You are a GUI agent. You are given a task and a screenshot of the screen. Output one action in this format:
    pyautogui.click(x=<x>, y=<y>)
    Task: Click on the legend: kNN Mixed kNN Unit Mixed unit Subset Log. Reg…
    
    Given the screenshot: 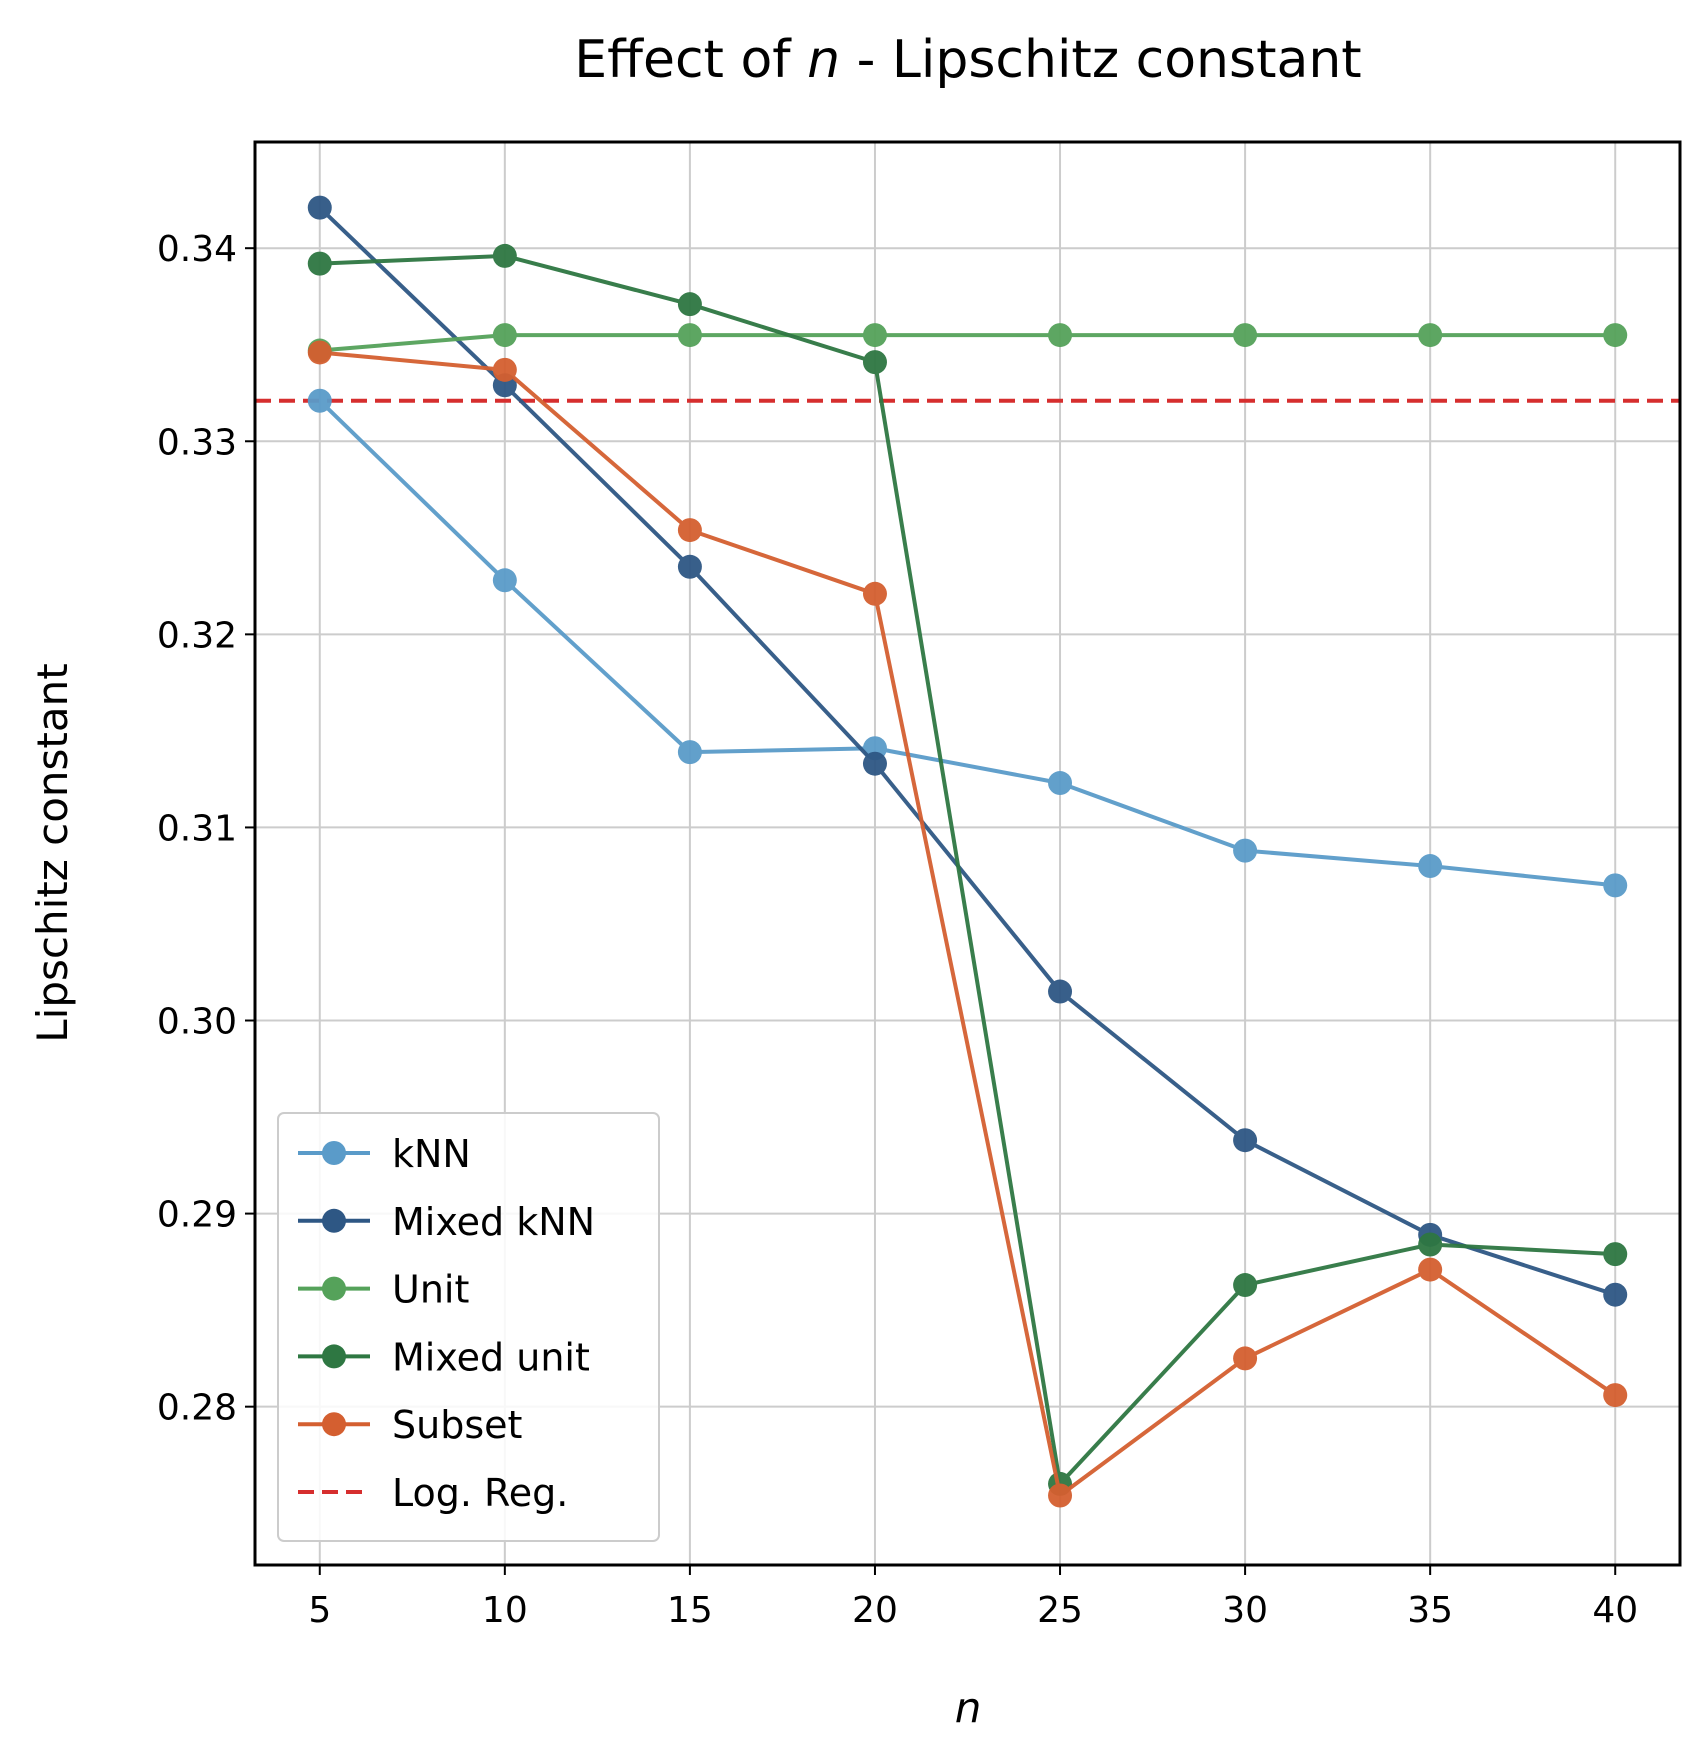 What is the action you would take?
    pyautogui.click(x=468, y=1327)
    